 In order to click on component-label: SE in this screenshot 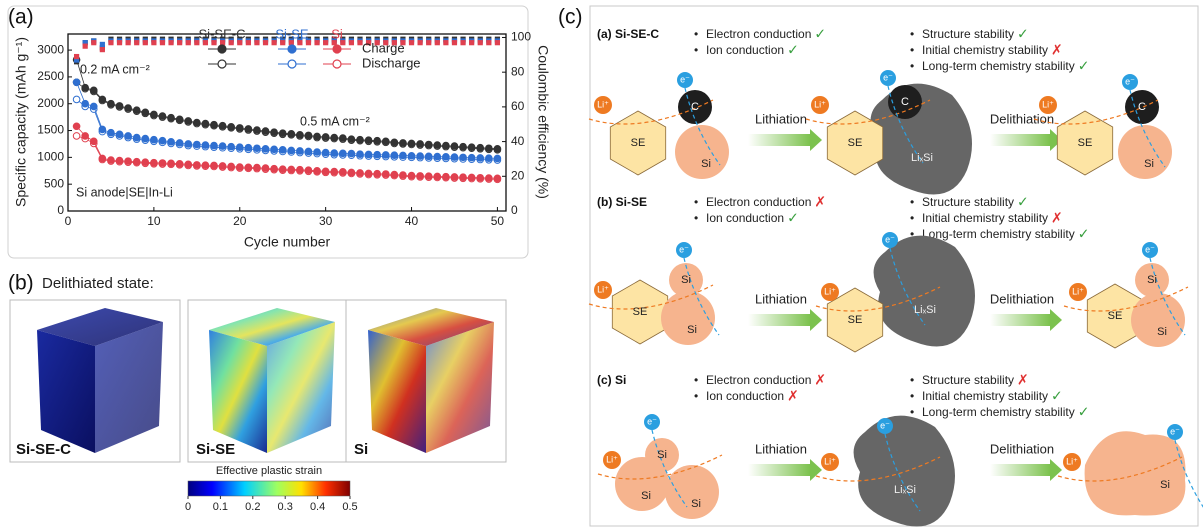, I will do `click(638, 143)`.